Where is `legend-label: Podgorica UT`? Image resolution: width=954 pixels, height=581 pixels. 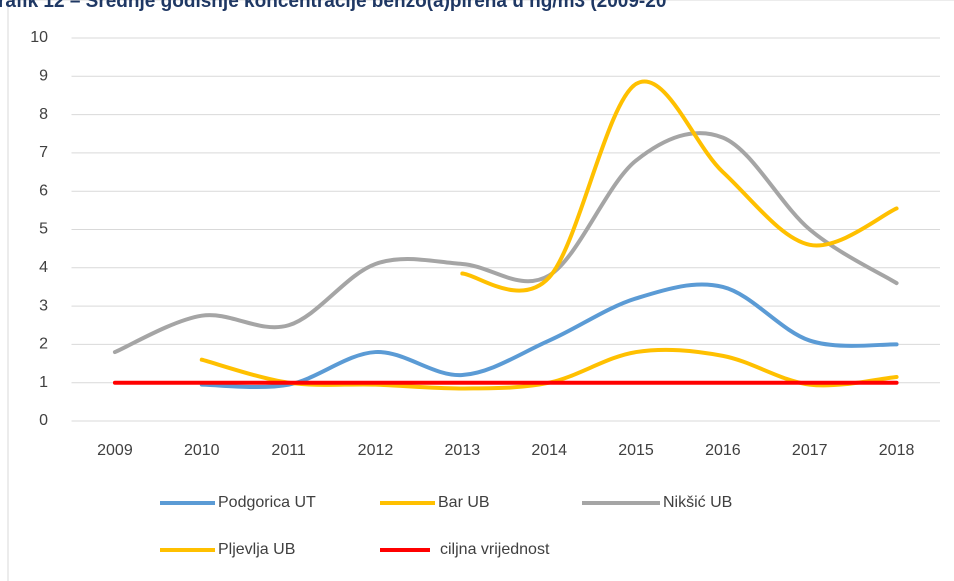 legend-label: Podgorica UT is located at coordinates (267, 502).